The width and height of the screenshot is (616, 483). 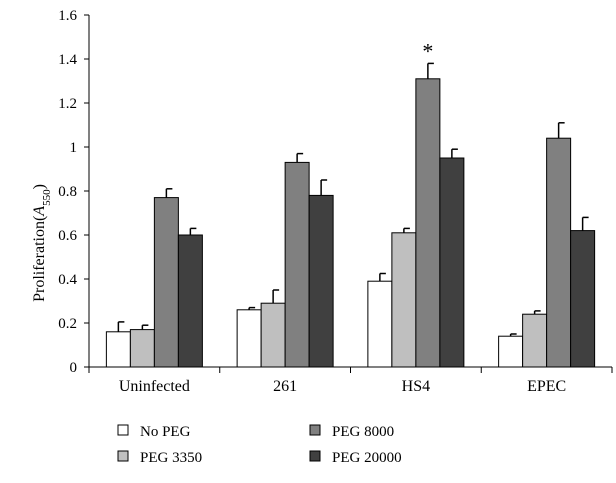 I want to click on legend-label: No PEG, so click(x=165, y=432).